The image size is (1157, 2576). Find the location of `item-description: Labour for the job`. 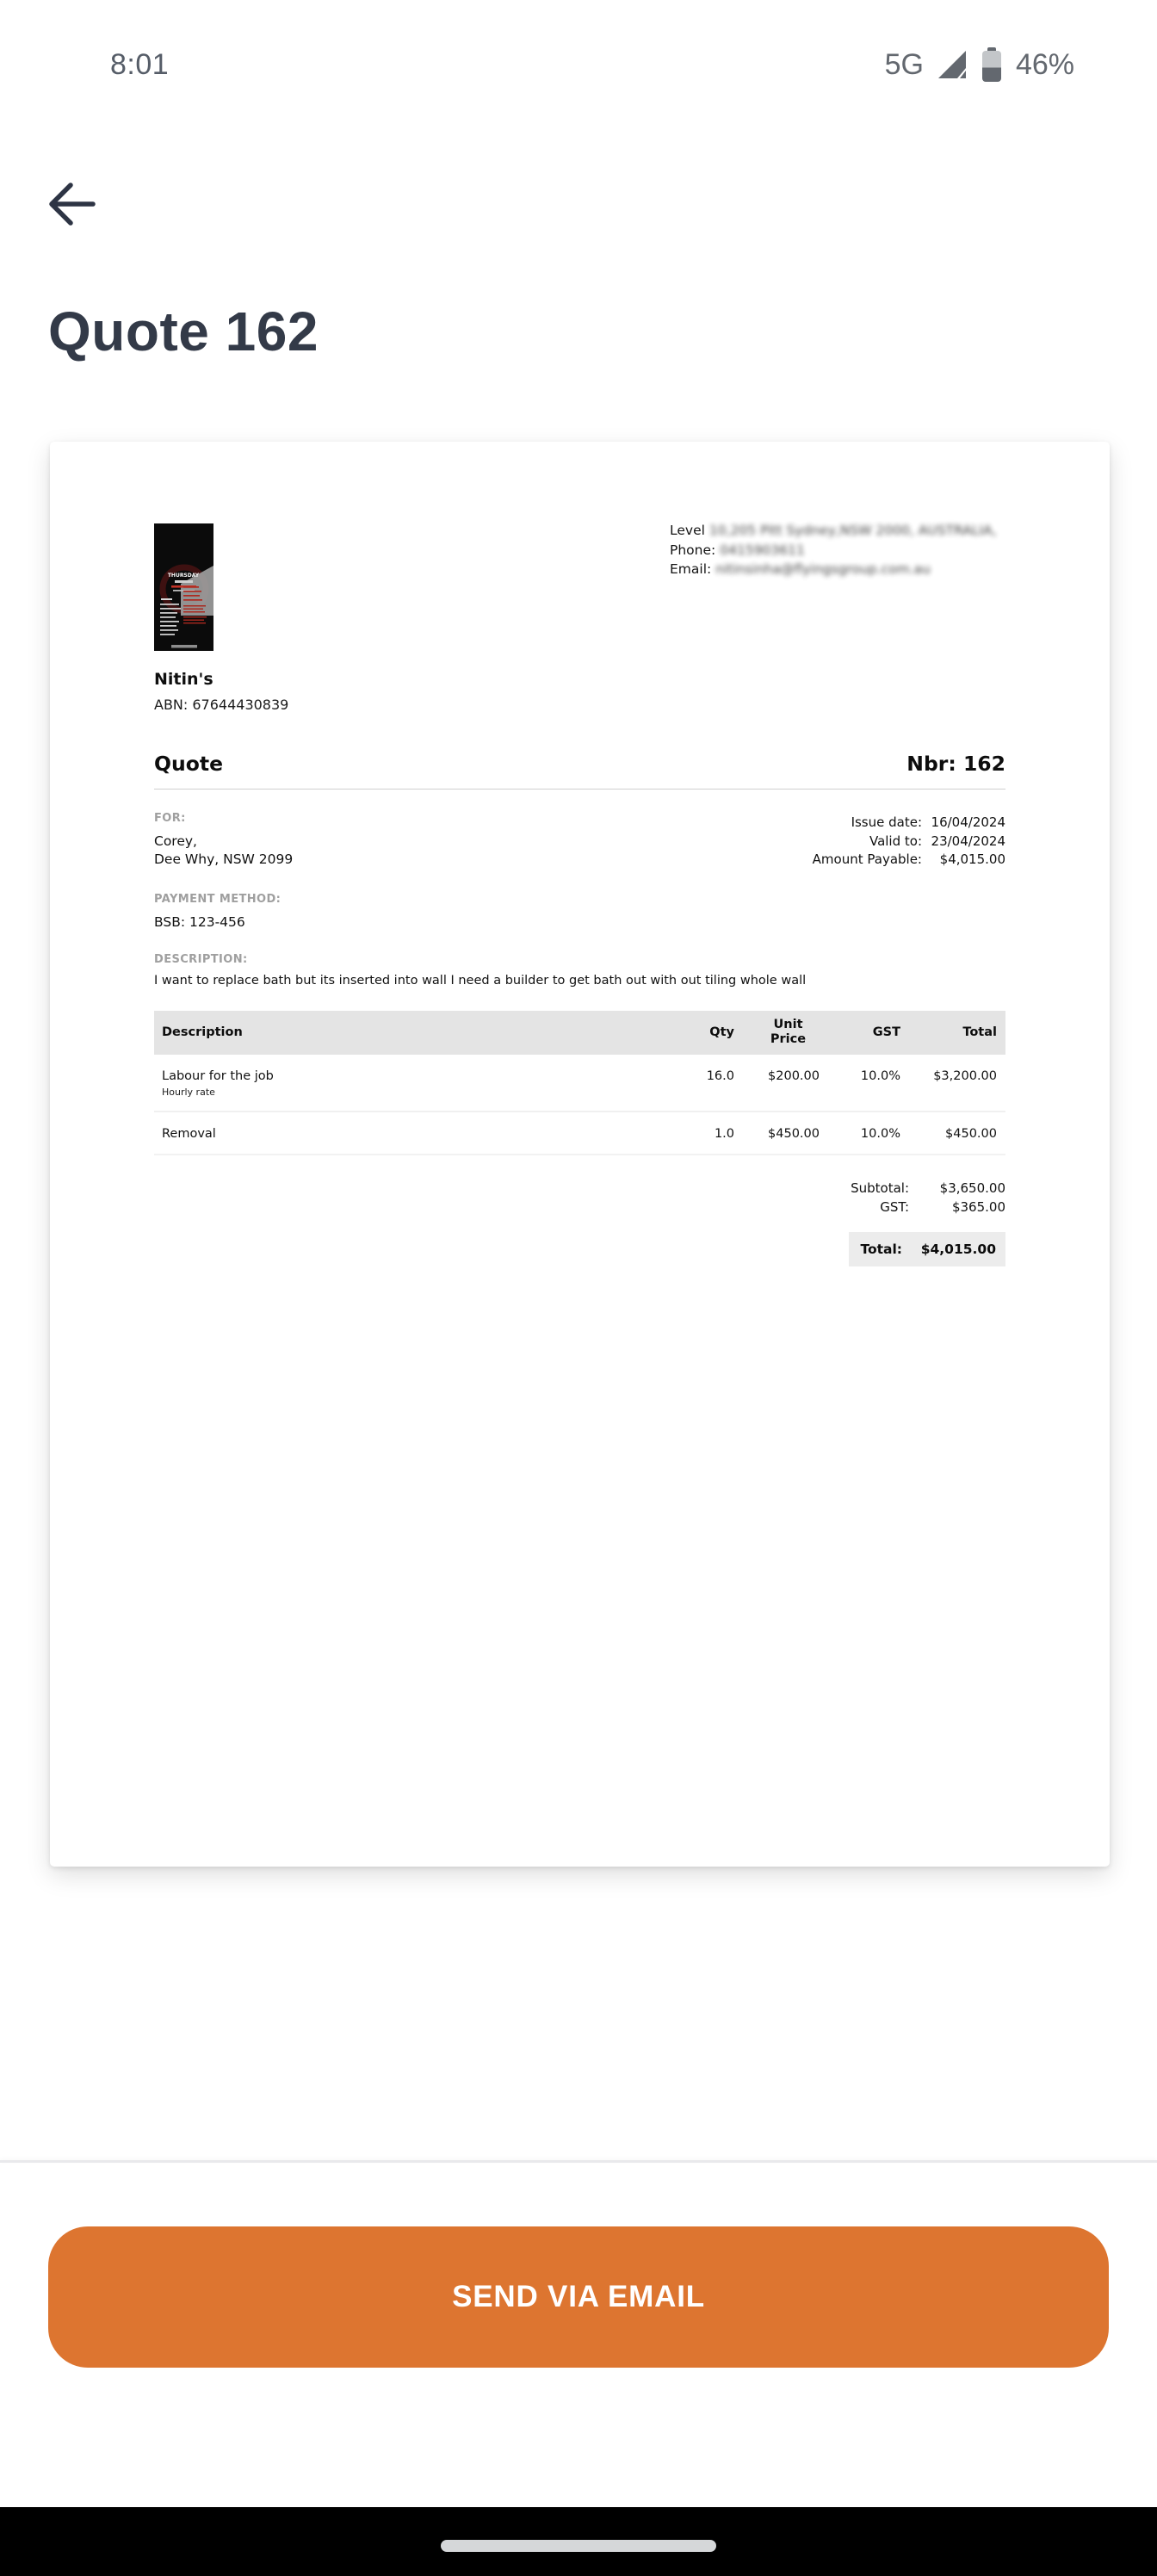

item-description: Labour for the job is located at coordinates (218, 1075).